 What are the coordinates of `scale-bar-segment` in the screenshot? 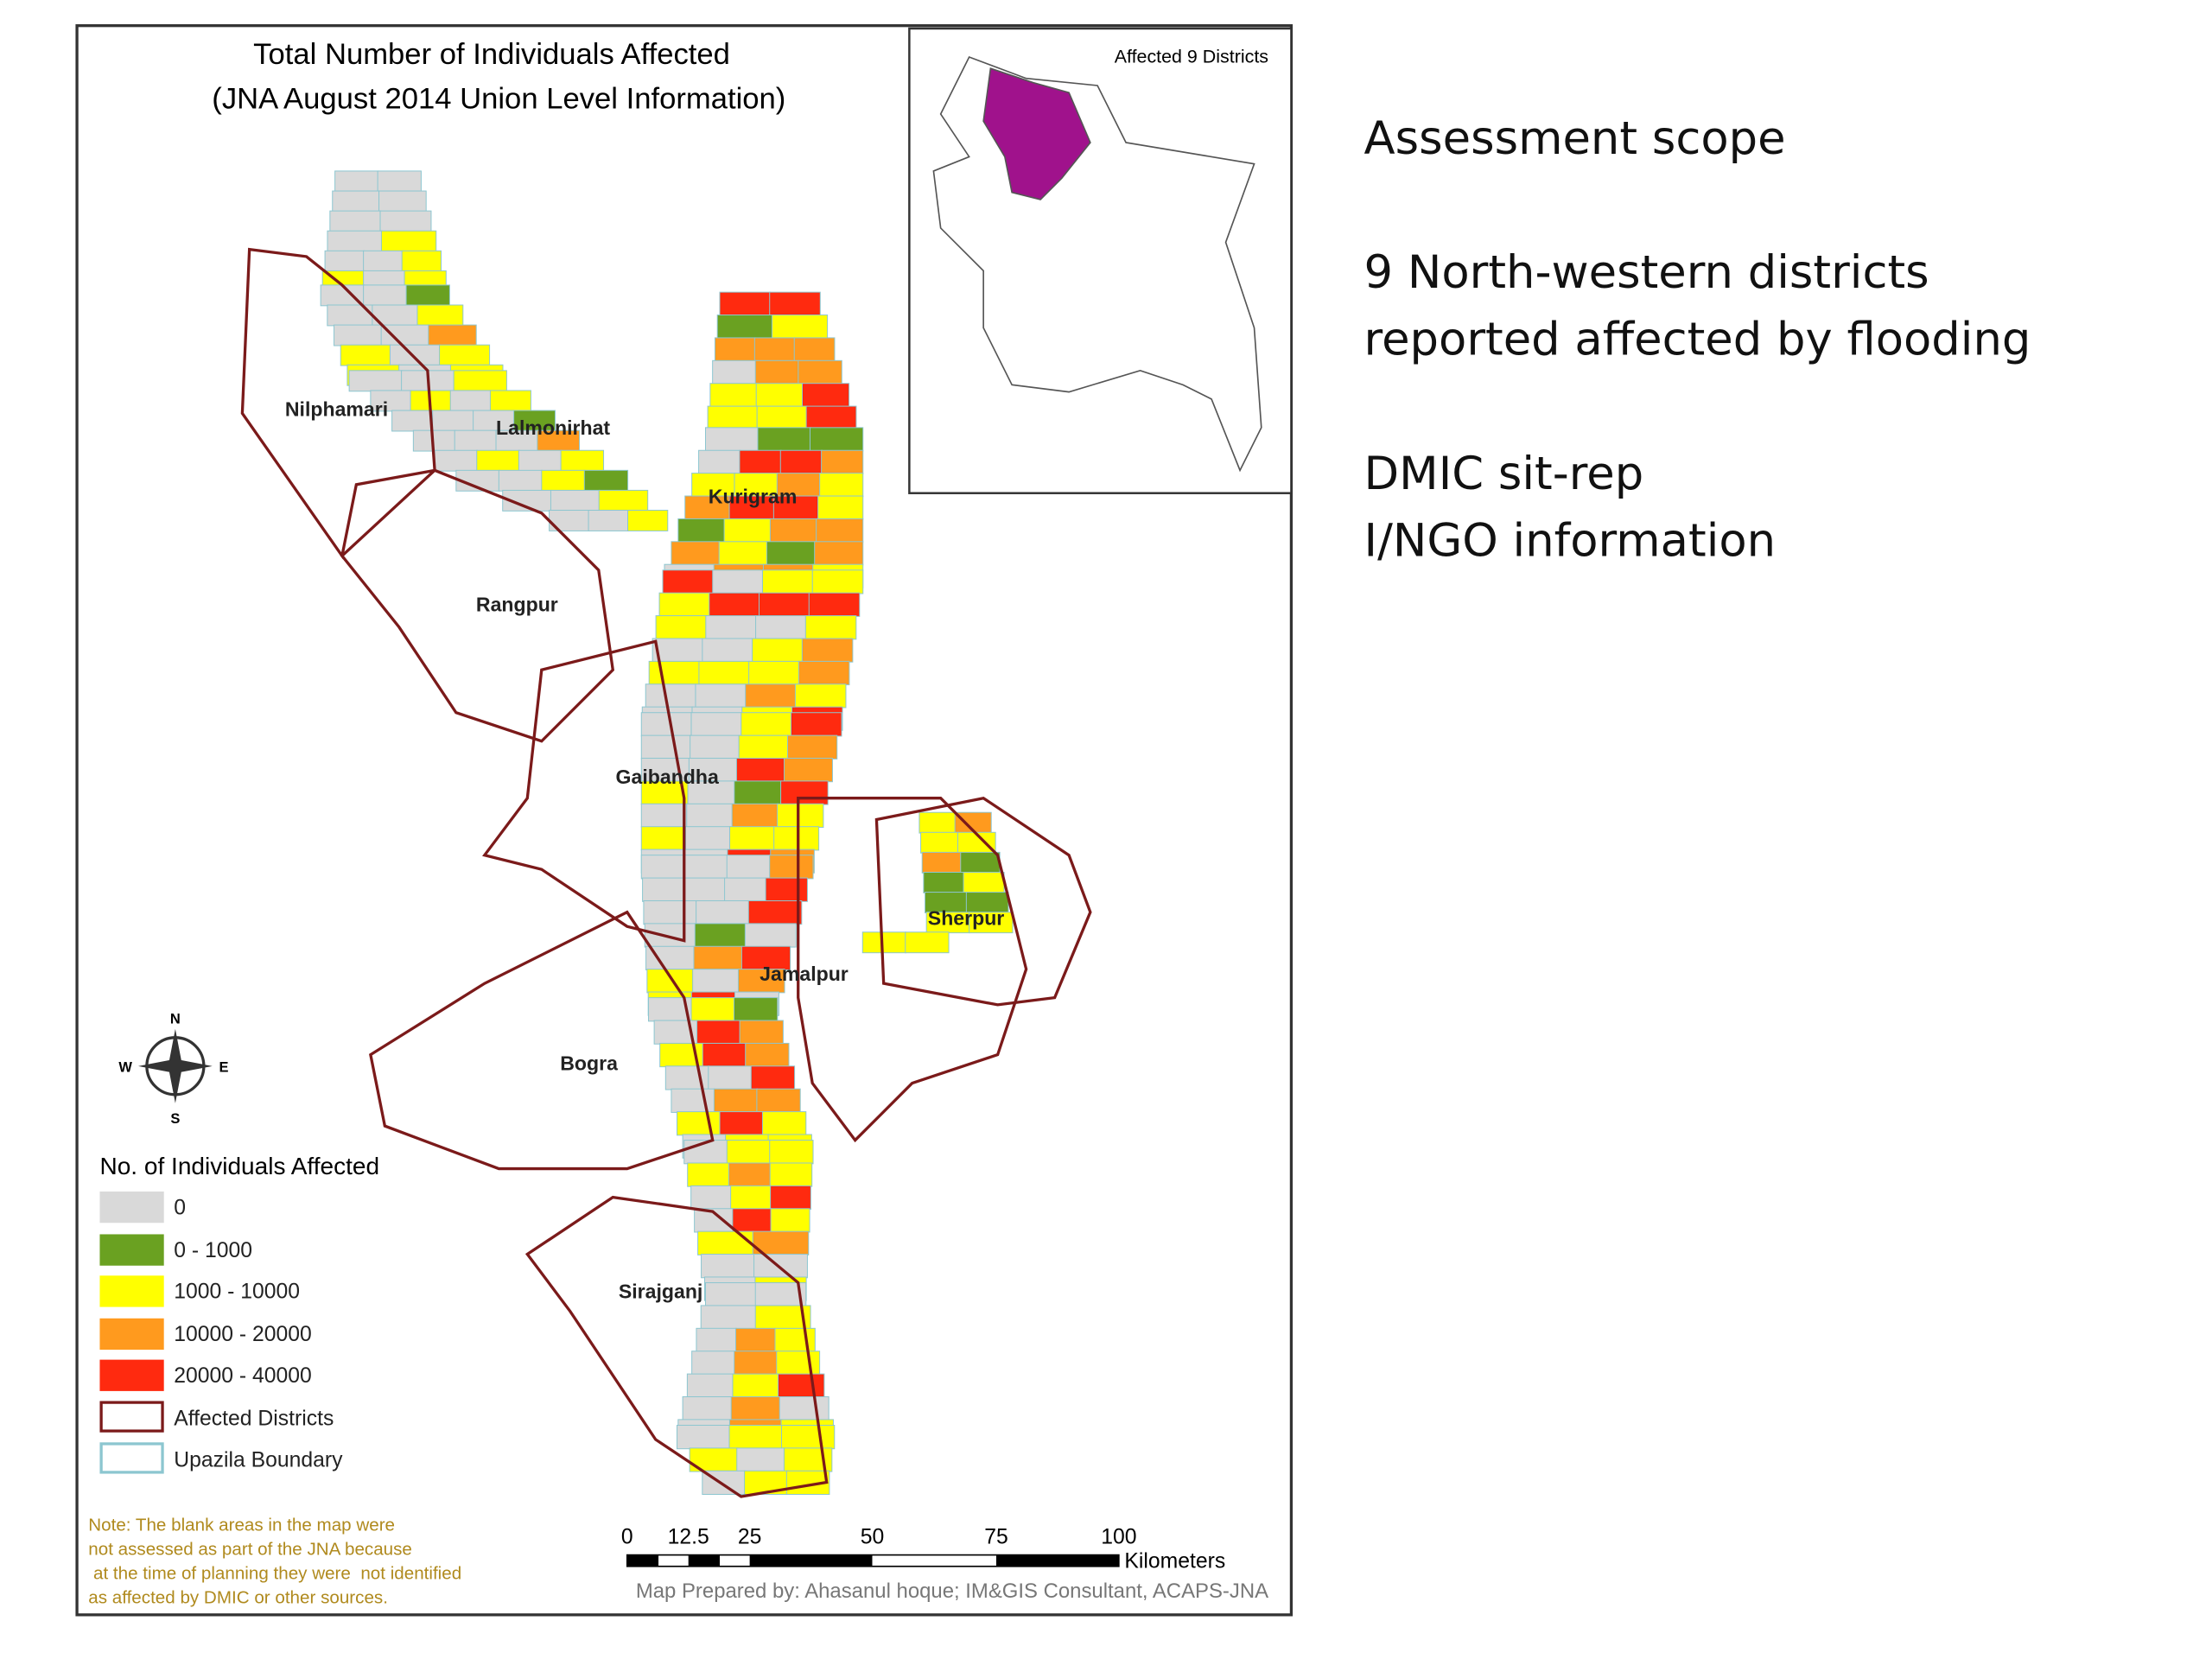 It's located at (704, 1560).